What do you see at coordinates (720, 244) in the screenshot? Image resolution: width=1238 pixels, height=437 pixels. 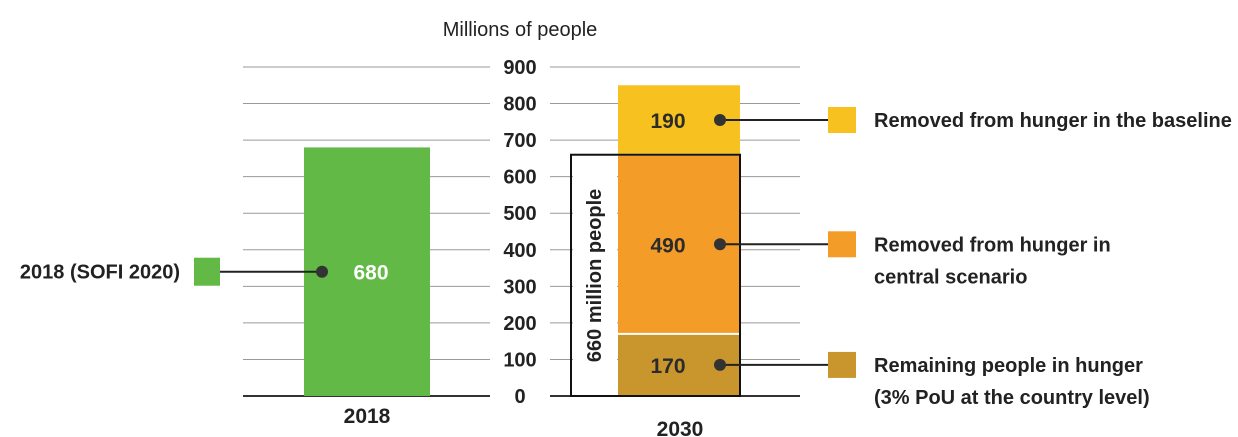 I see `legend-connector-dot-removed-from-hunger-in-central-scenario` at bounding box center [720, 244].